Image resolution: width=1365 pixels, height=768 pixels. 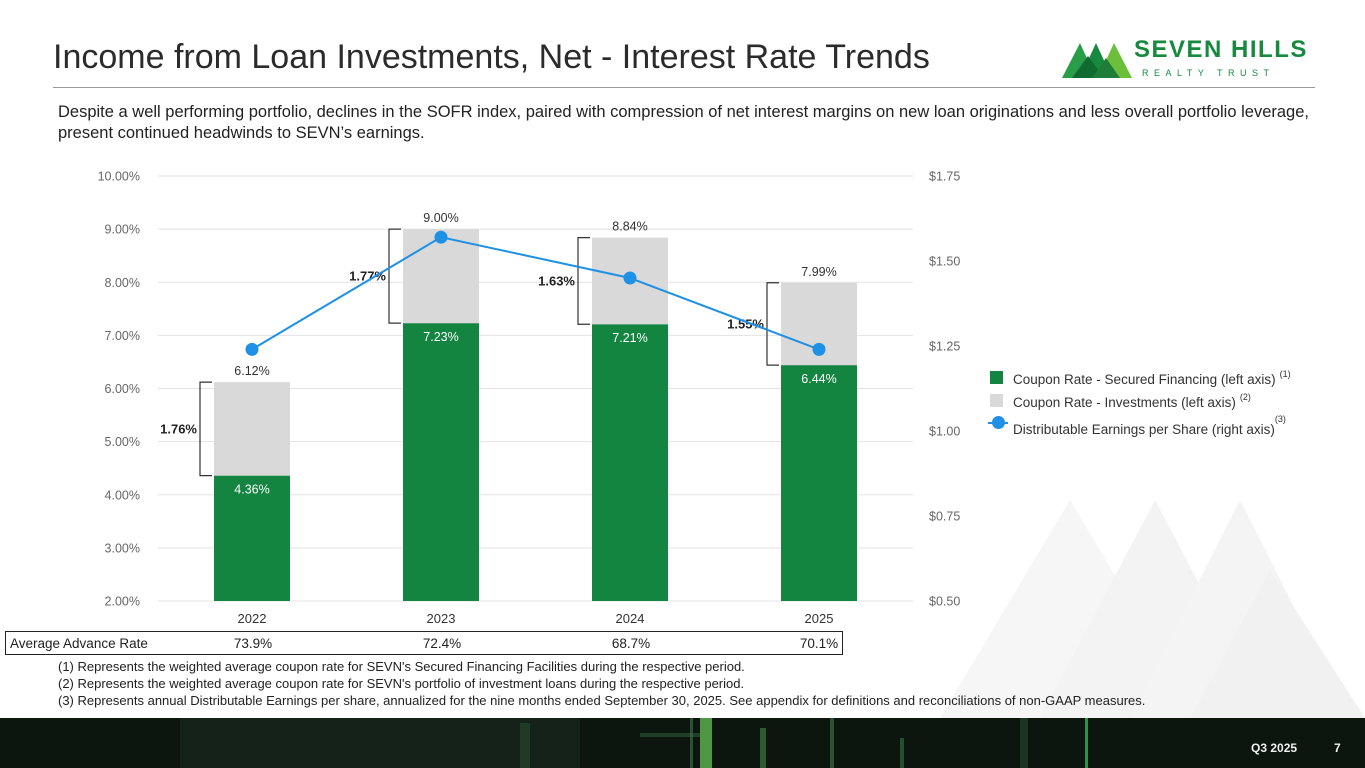 What do you see at coordinates (122, 230) in the screenshot?
I see `left-axis-tick-label: 9.00%` at bounding box center [122, 230].